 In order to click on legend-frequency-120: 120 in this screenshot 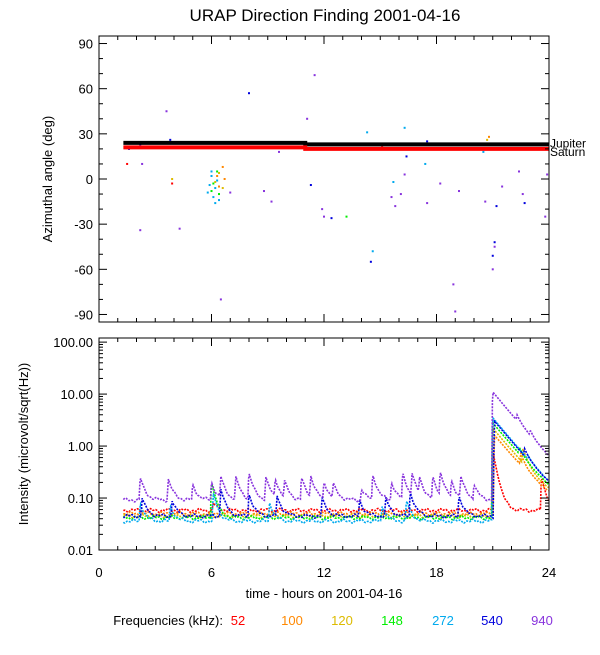, I will do `click(342, 620)`.